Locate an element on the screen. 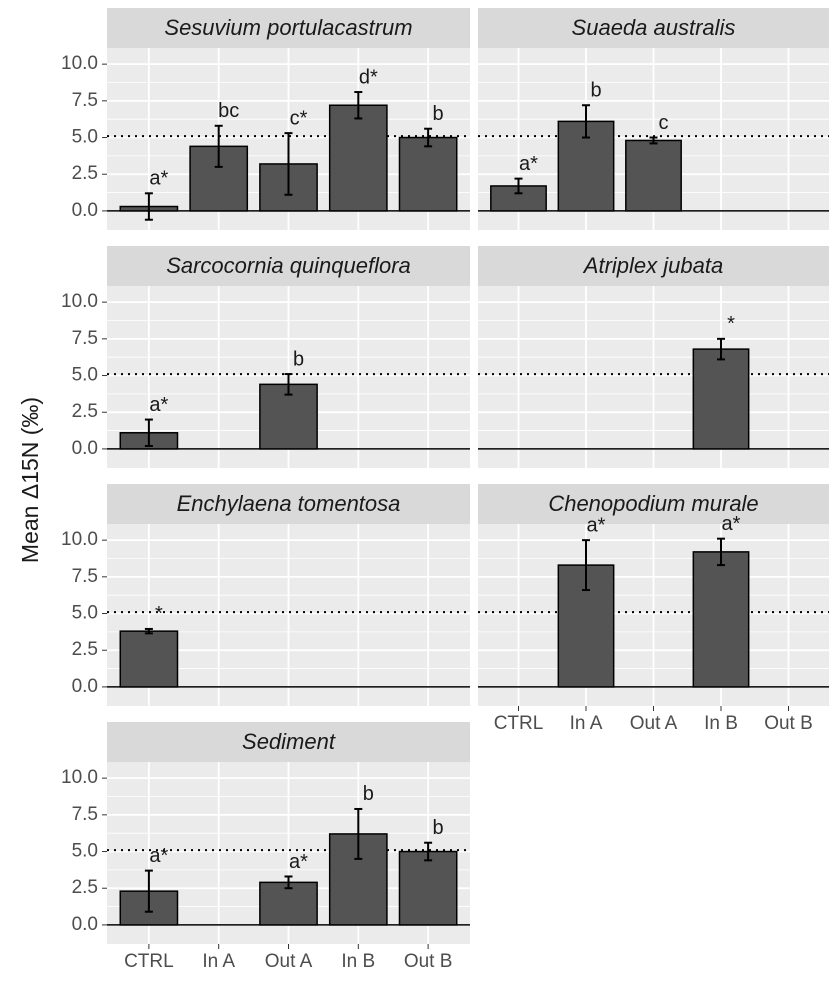 The width and height of the screenshot is (830, 988). strip-title: Suaeda australis is located at coordinates (654, 27).